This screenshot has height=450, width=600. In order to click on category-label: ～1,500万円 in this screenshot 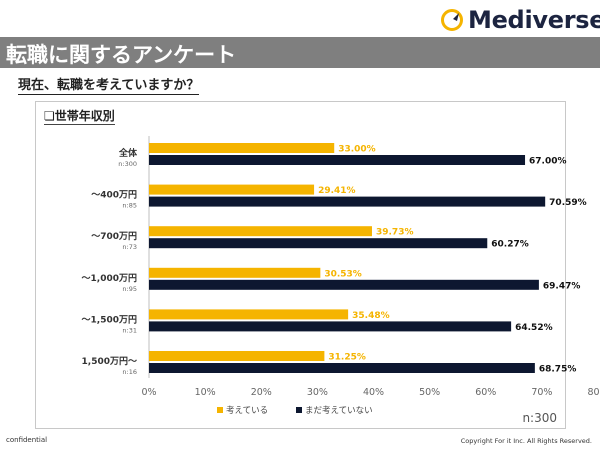, I will do `click(109, 319)`.